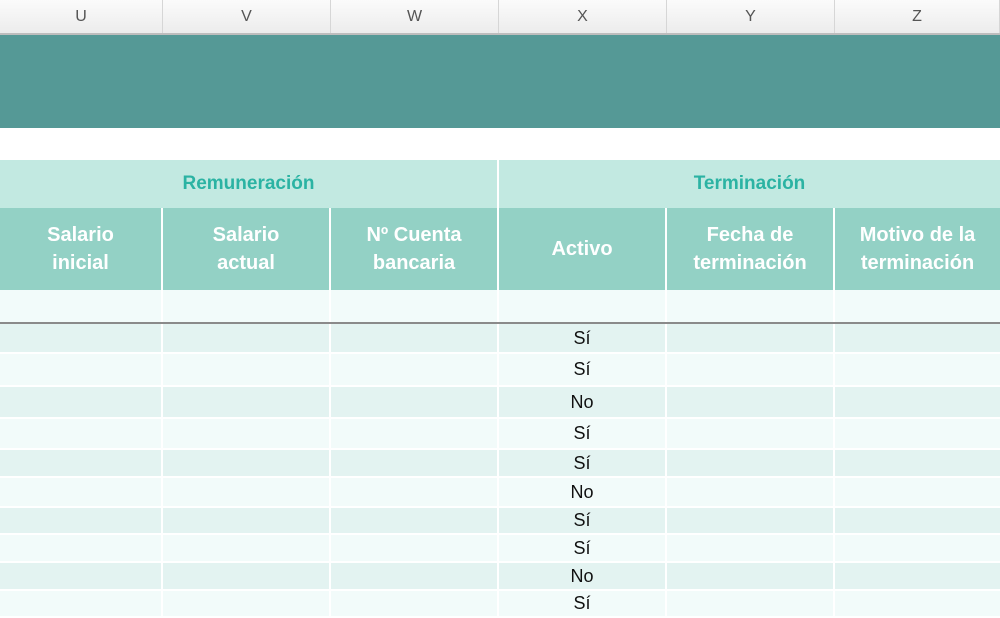 This screenshot has height=618, width=1000. What do you see at coordinates (583, 16) in the screenshot?
I see `column-header-x: X` at bounding box center [583, 16].